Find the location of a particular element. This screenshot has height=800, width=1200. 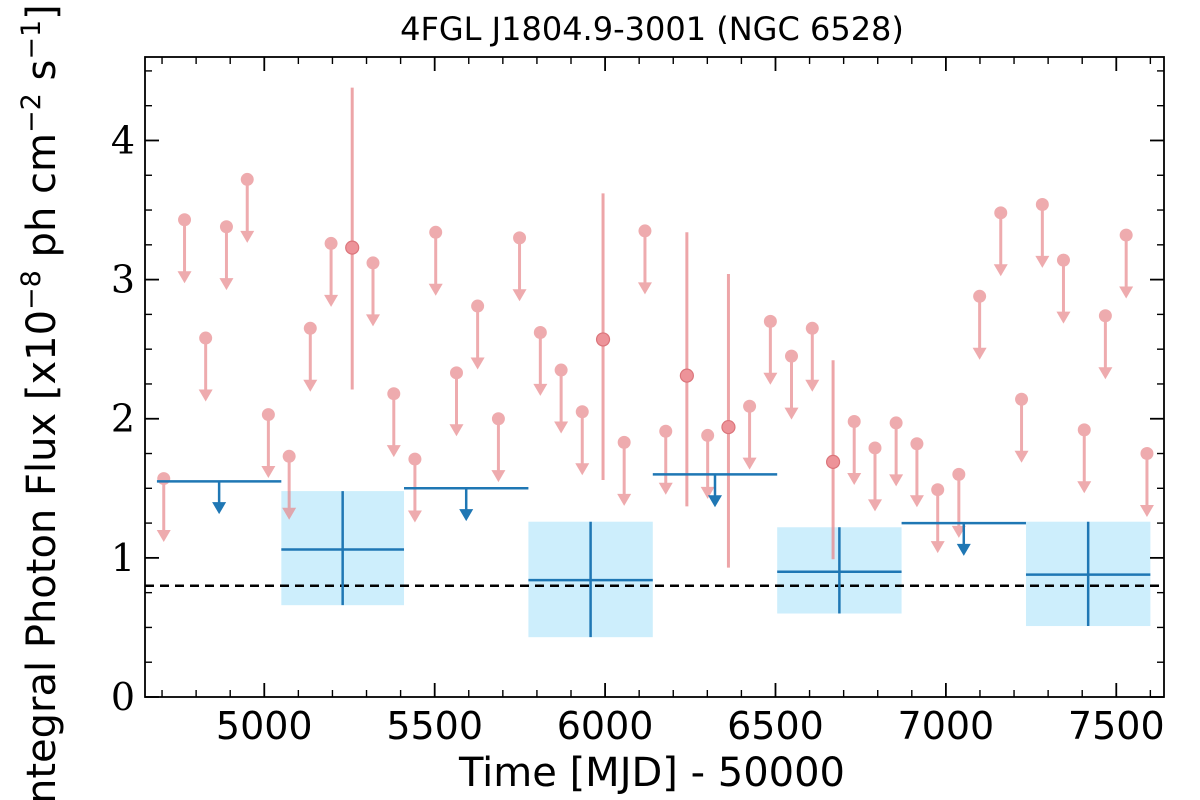

y-tick-label: 1 is located at coordinates (123, 558).